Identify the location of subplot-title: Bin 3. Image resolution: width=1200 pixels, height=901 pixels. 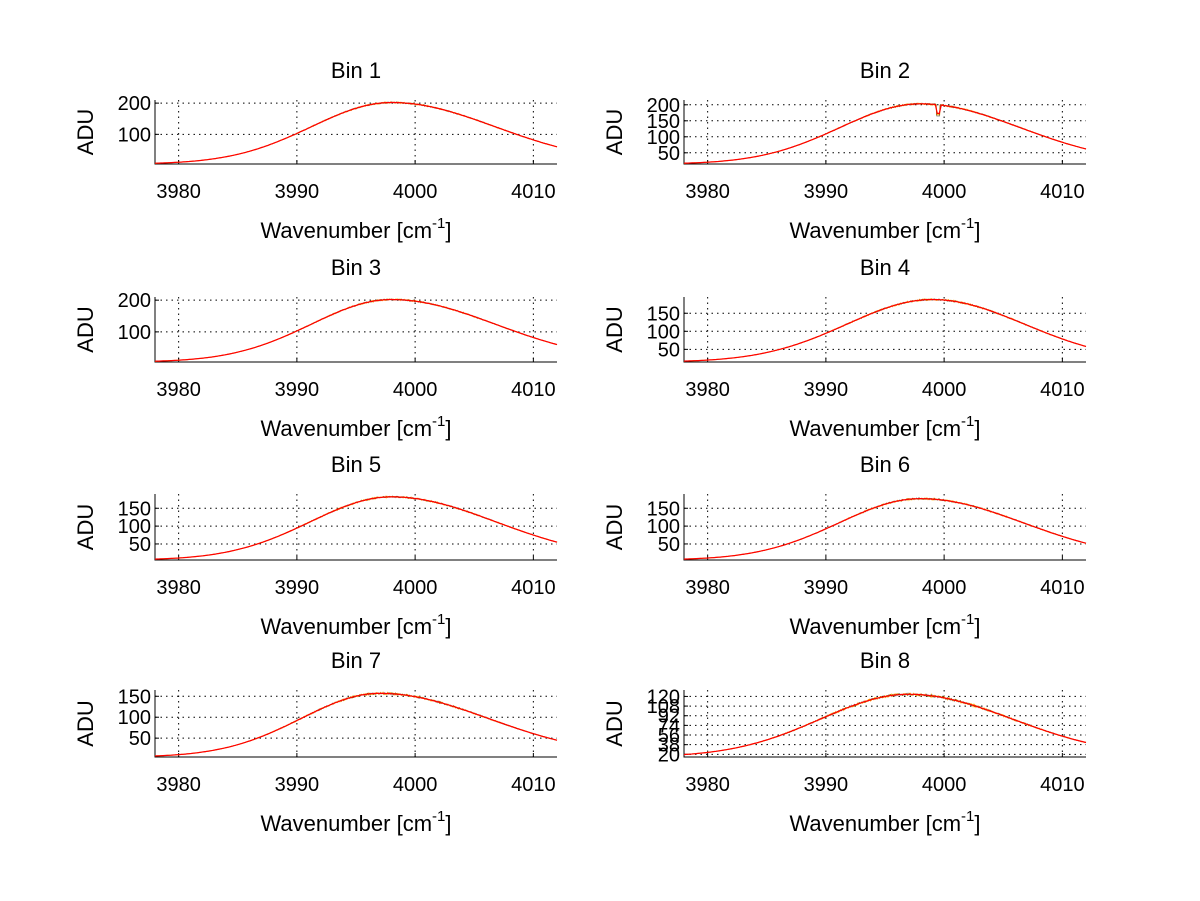
(356, 267).